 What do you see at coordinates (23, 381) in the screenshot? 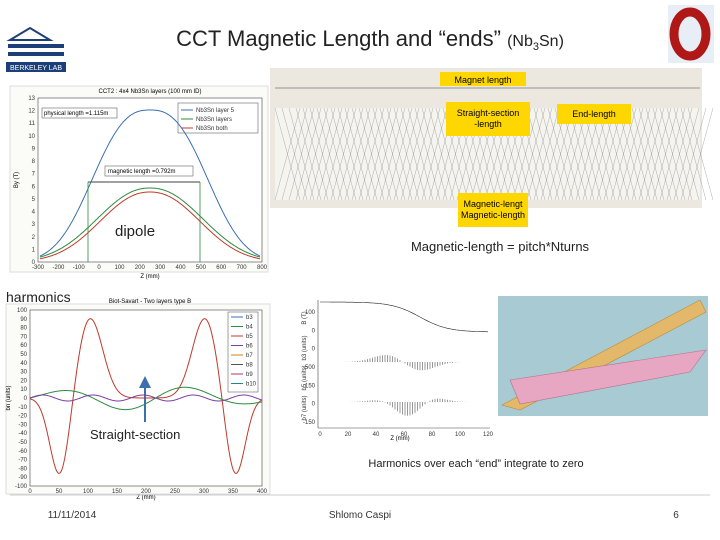
I see `y-tick-label: 20` at bounding box center [23, 381].